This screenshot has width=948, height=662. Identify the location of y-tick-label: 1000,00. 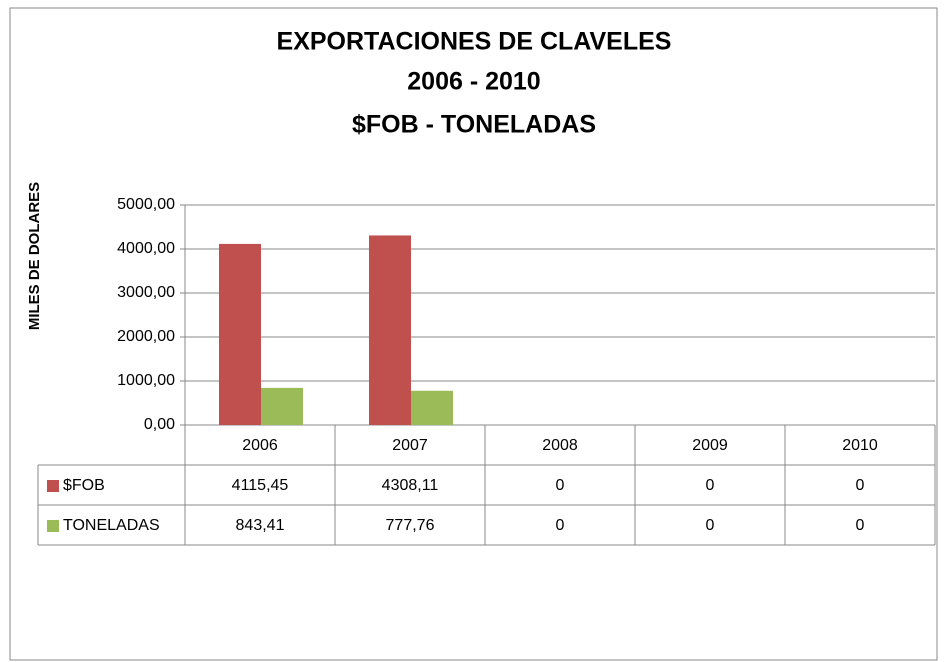
(146, 380).